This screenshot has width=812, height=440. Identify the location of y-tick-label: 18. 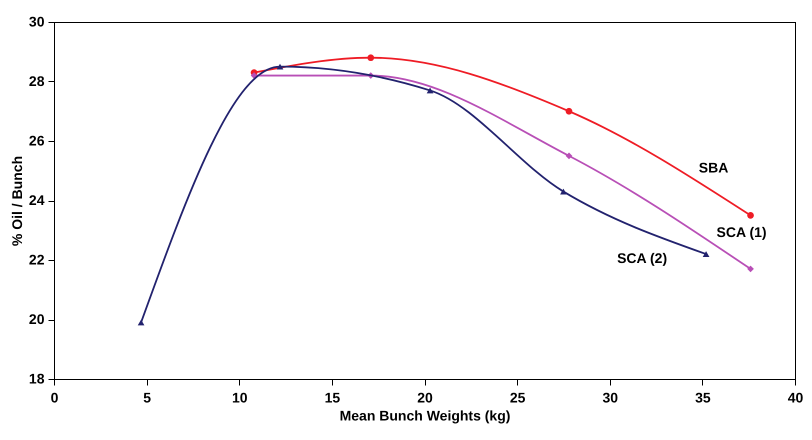
(36, 378).